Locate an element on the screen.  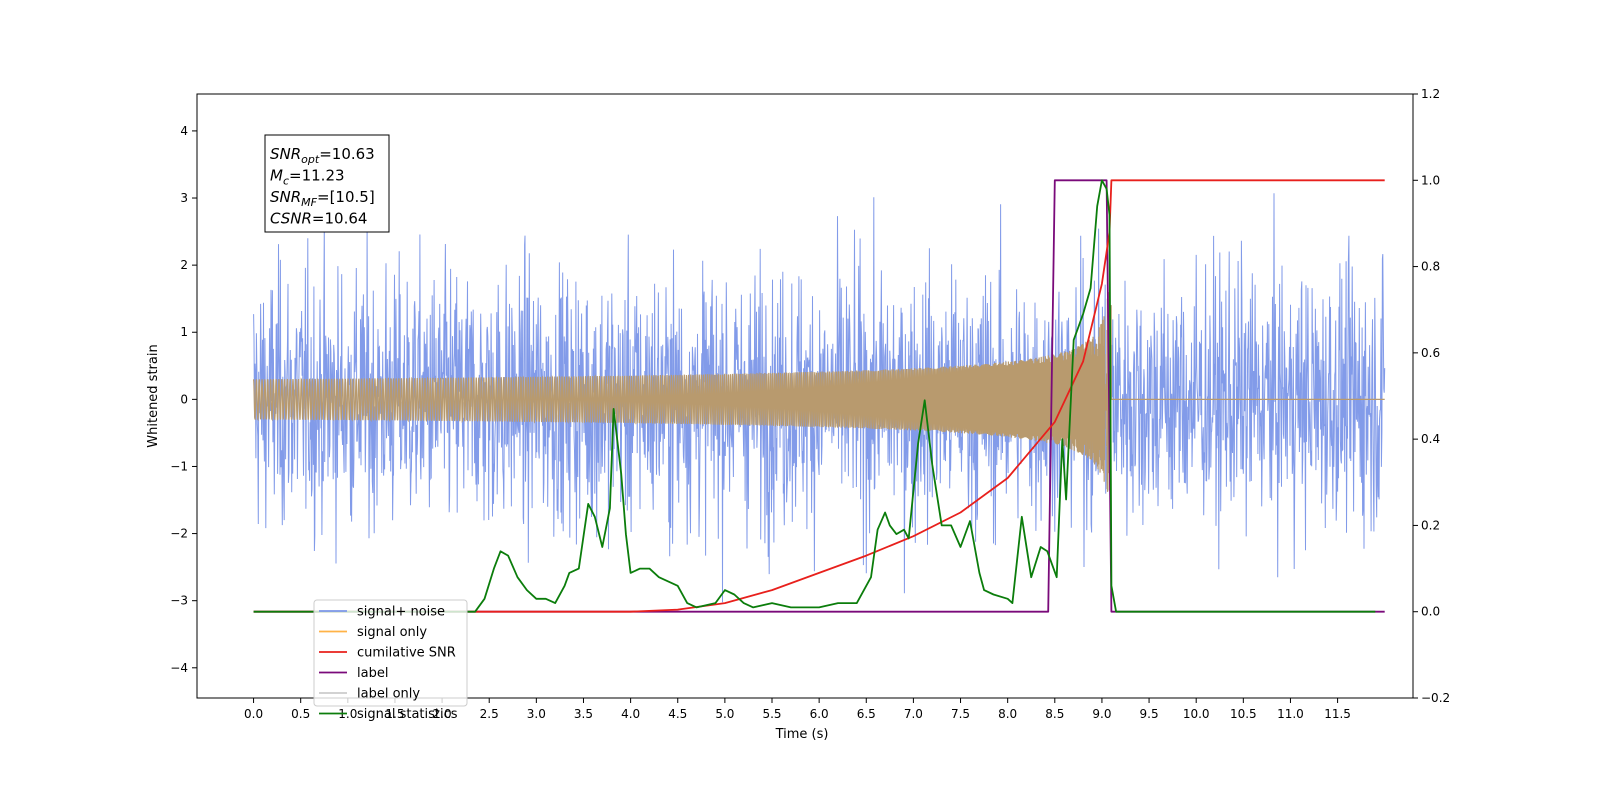
x-tick-label: 9.5 is located at coordinates (1149, 714).